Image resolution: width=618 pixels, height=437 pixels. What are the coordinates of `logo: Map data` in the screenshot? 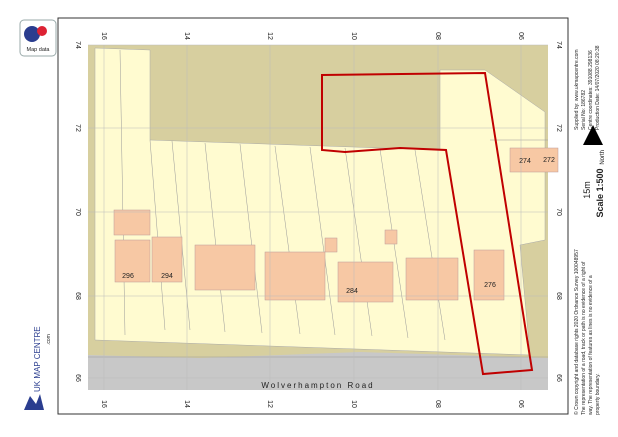 It's located at (38, 38).